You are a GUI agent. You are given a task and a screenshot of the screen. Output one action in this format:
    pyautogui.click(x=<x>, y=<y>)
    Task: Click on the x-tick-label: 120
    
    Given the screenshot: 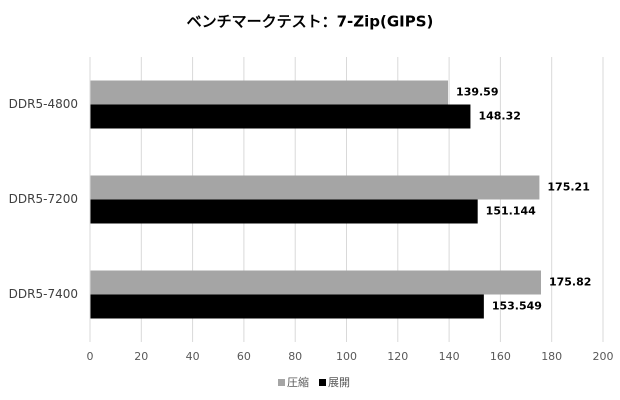 What is the action you would take?
    pyautogui.click(x=397, y=356)
    